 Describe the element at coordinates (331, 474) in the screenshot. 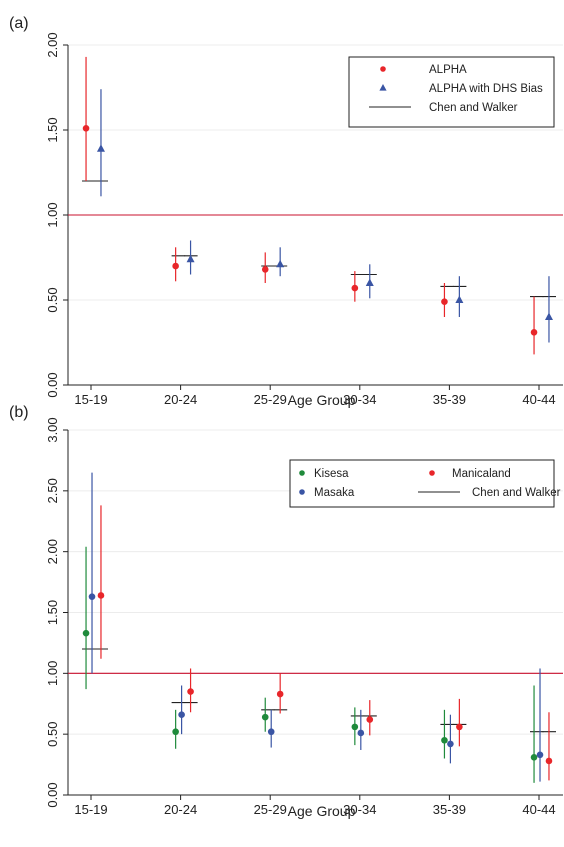

I see `legend-label: Kisesa` at that location.